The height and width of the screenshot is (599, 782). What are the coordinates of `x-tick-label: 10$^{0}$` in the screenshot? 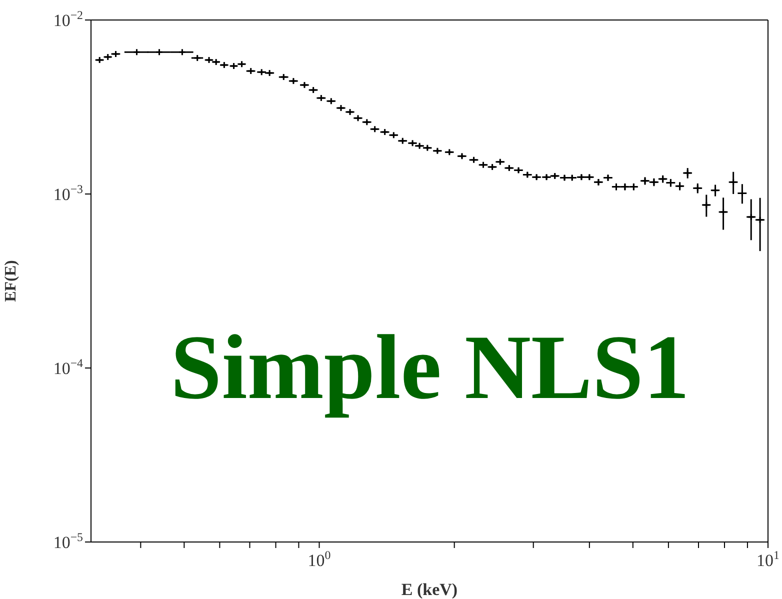 It's located at (319, 559).